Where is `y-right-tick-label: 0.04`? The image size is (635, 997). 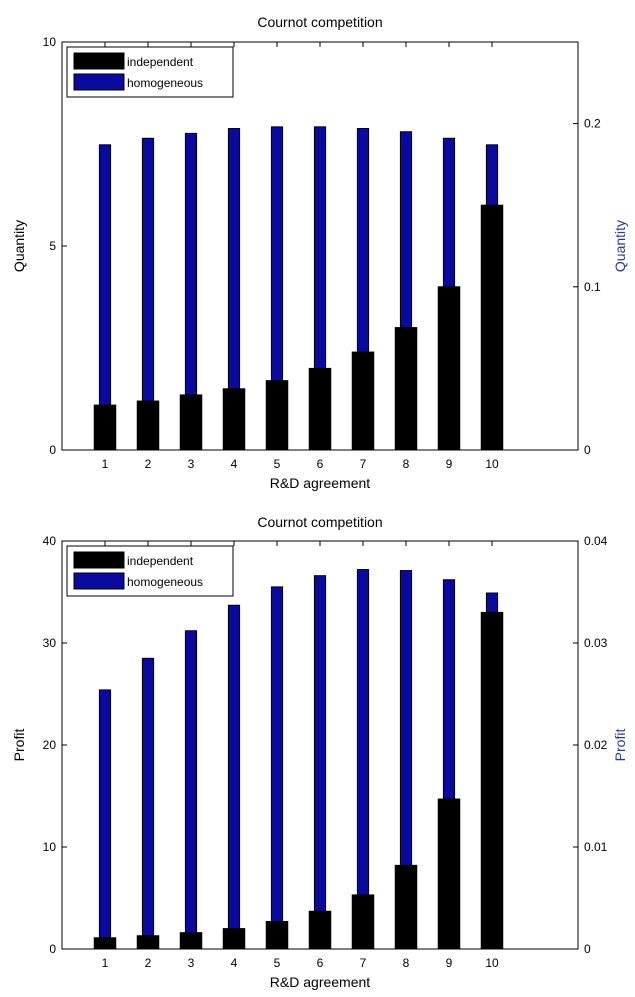 y-right-tick-label: 0.04 is located at coordinates (596, 541).